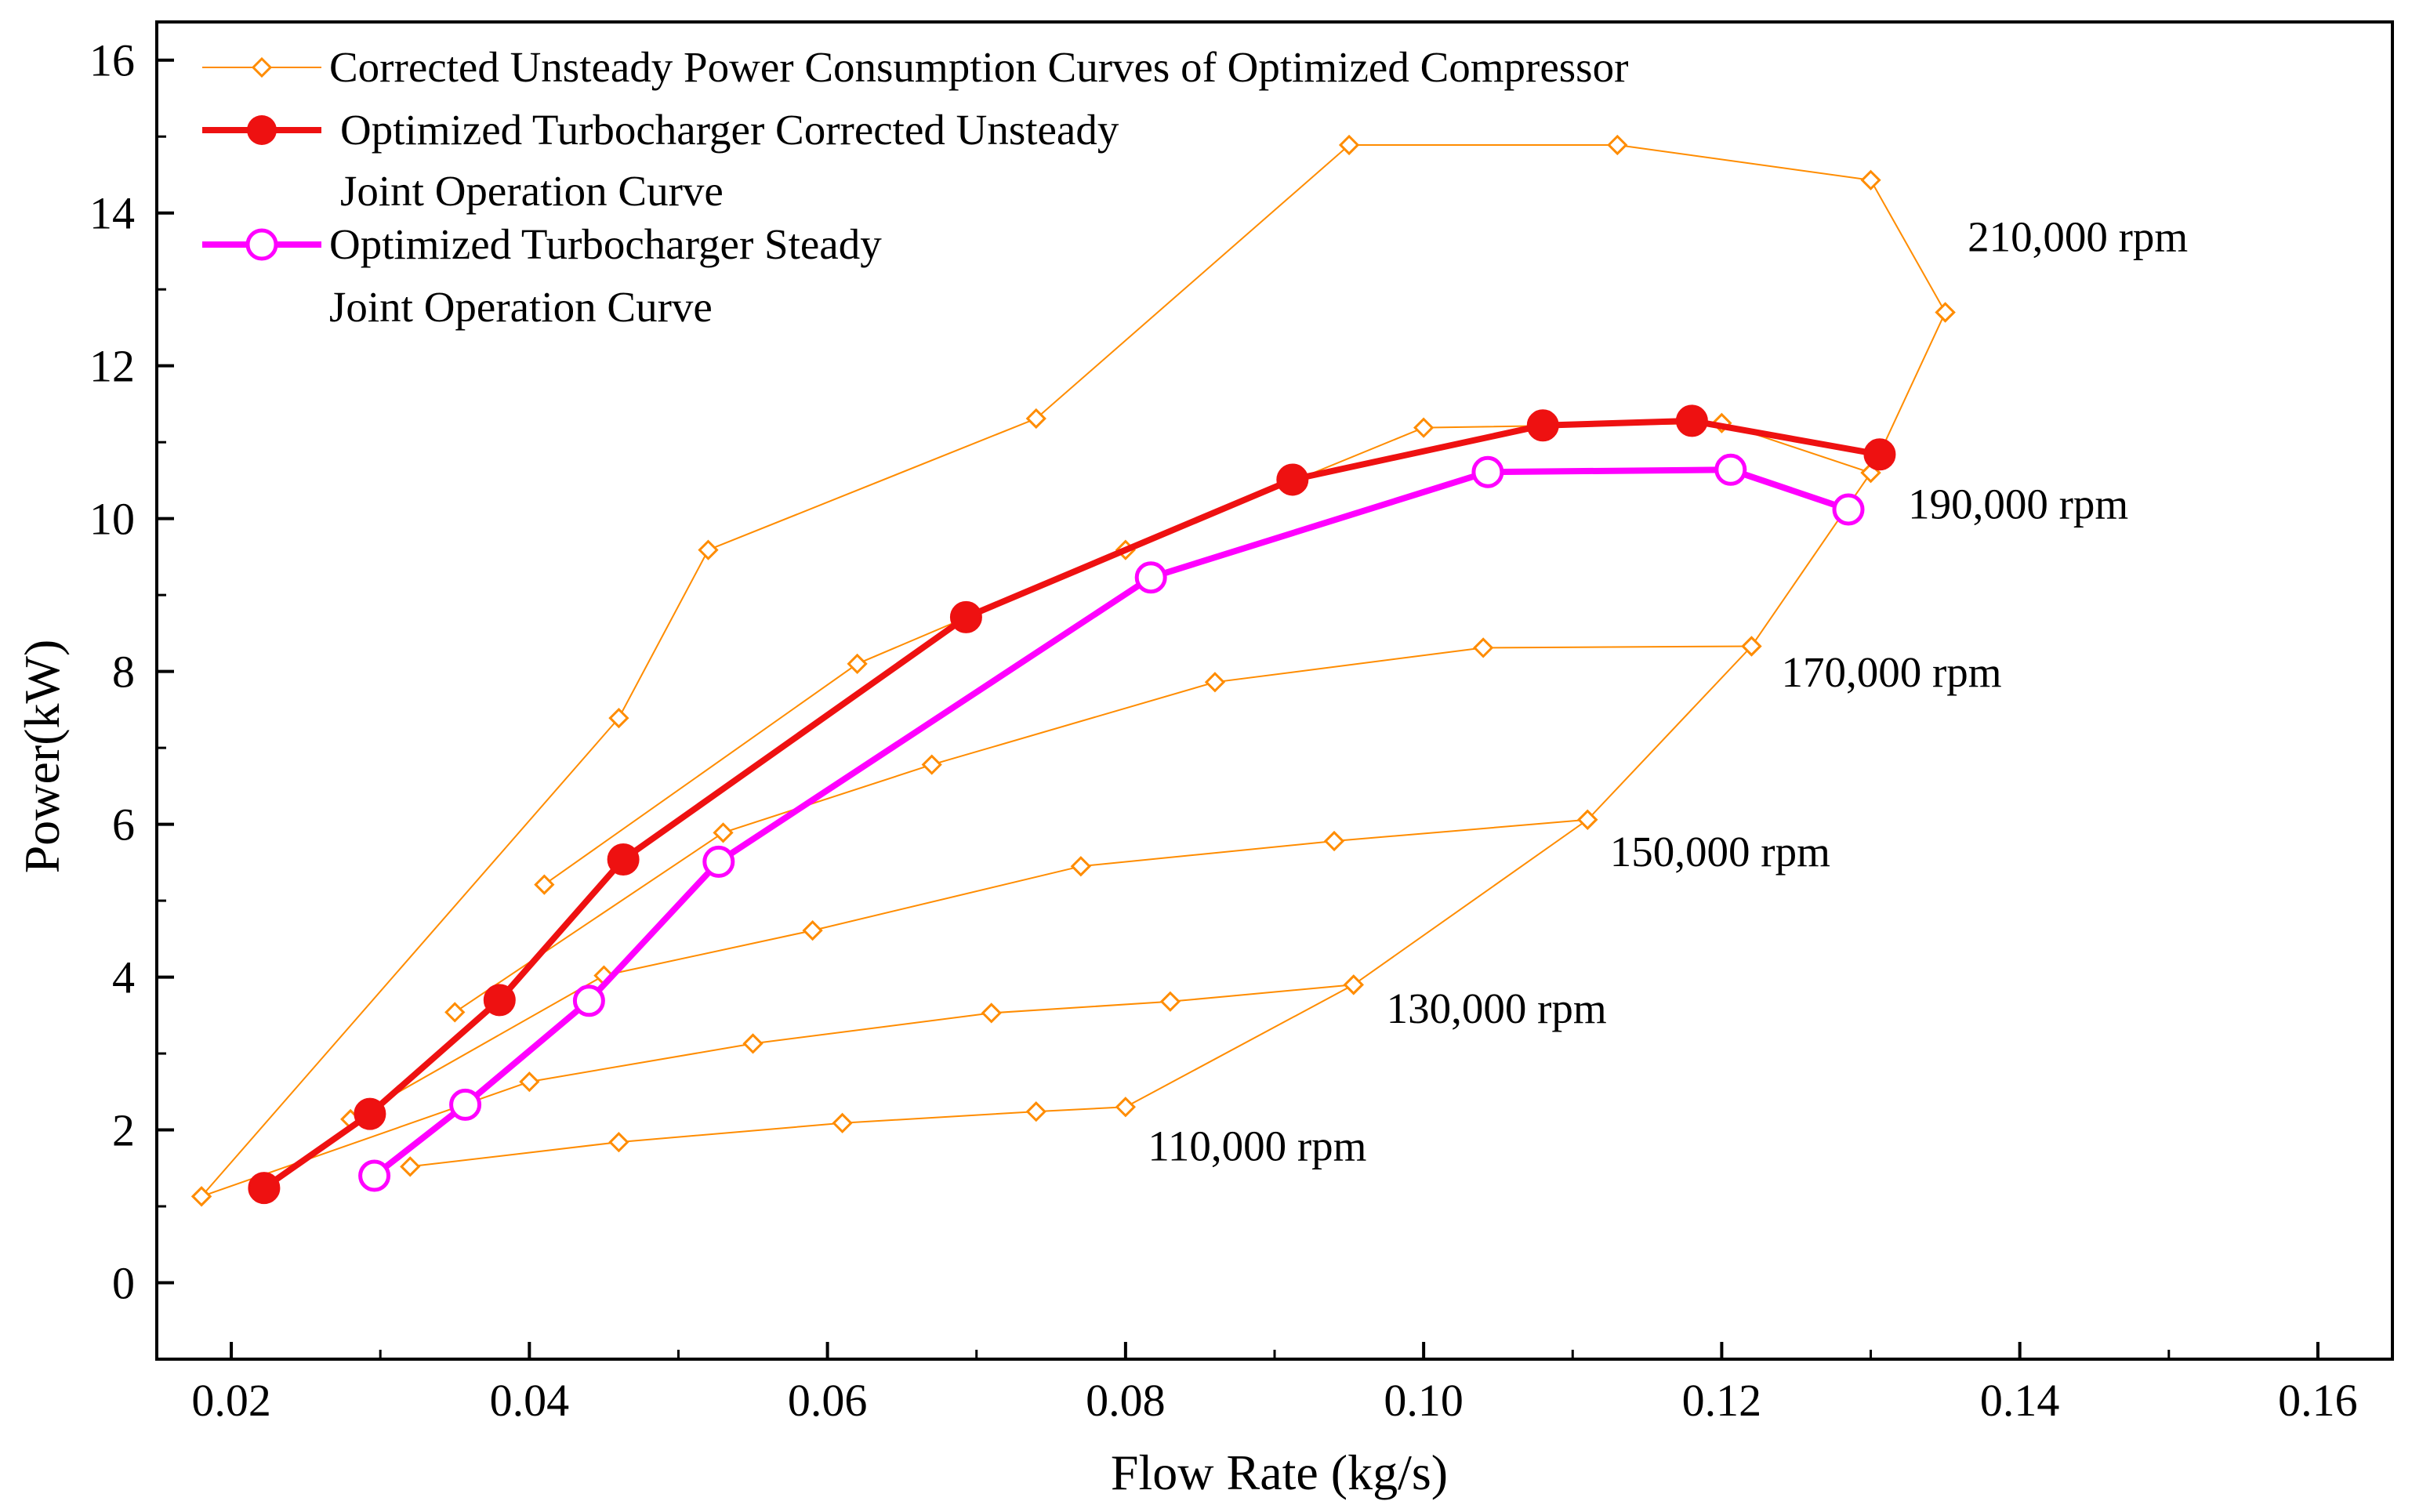 The width and height of the screenshot is (2412, 1512). I want to click on x-tick-label-5: 0.12, so click(1722, 1400).